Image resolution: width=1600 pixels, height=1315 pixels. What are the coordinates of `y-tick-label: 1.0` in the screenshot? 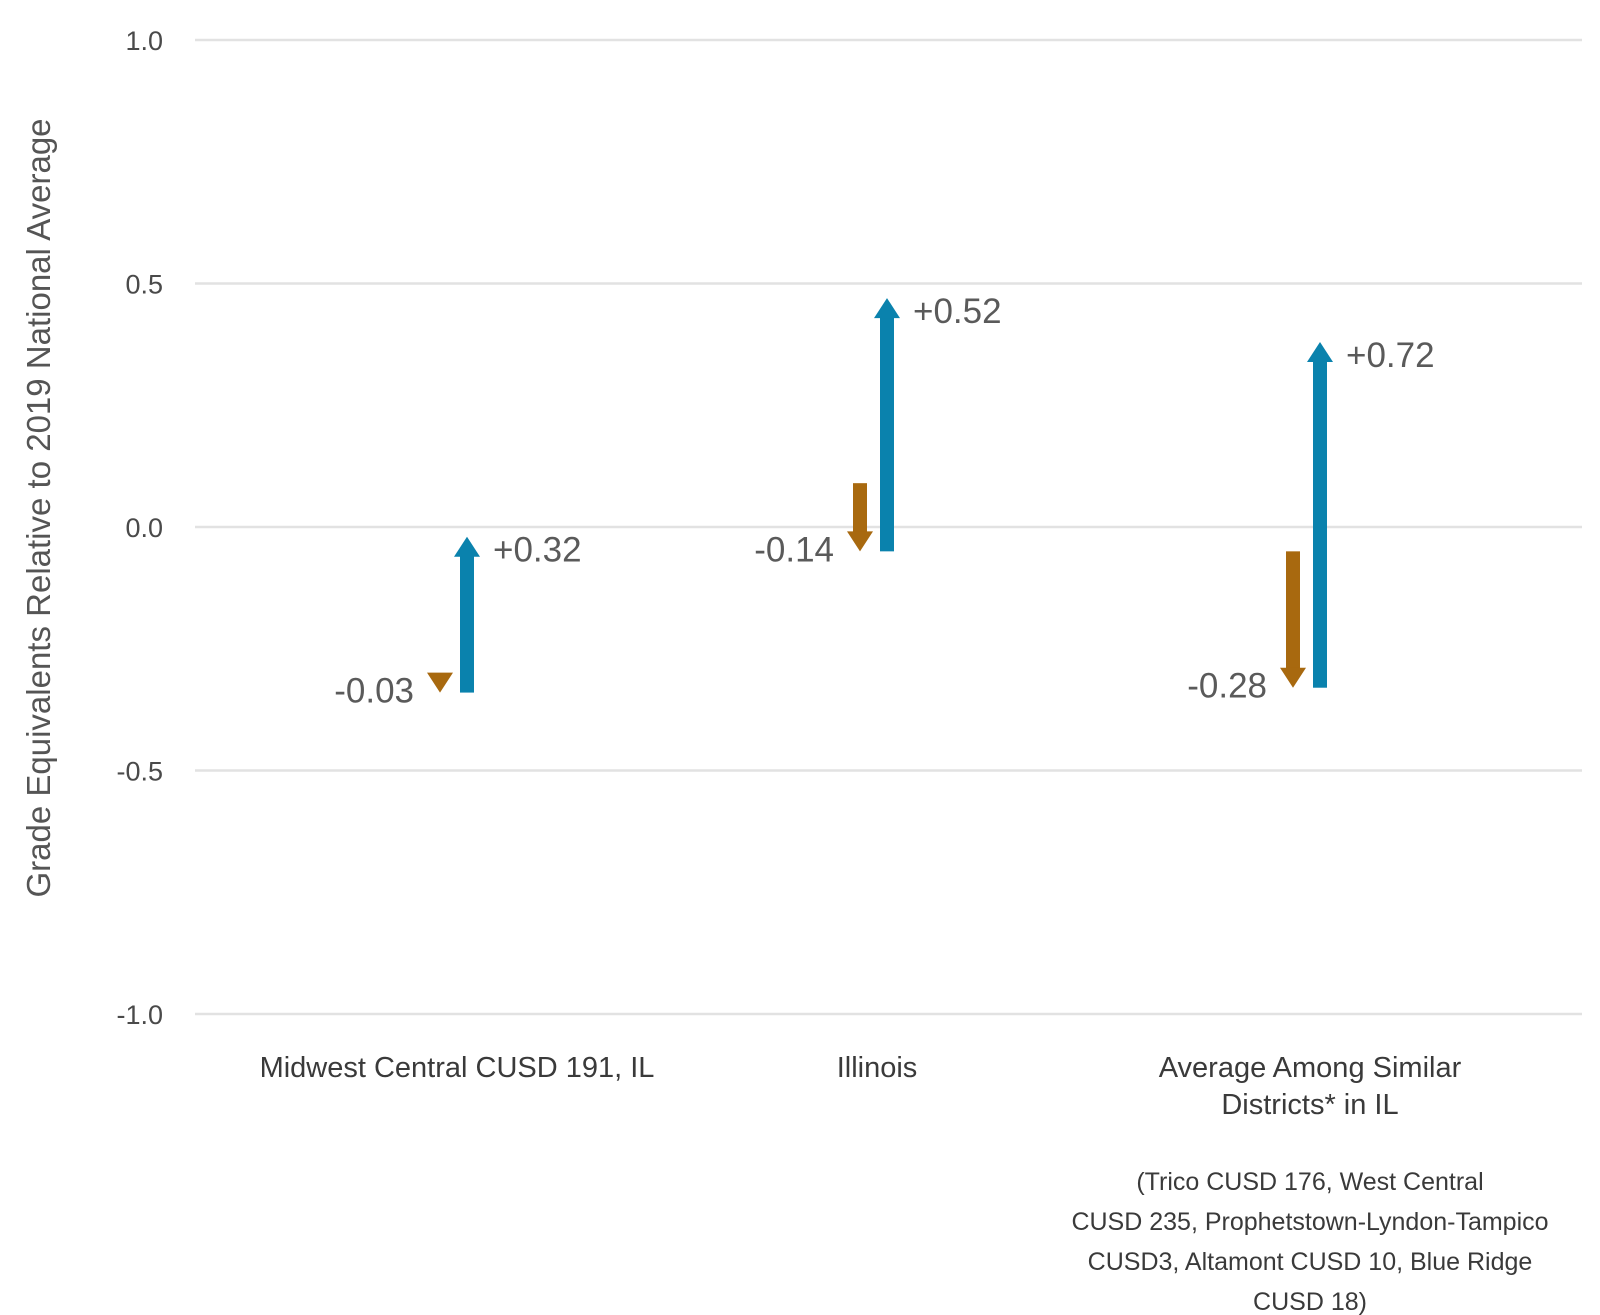 It's located at (144, 41).